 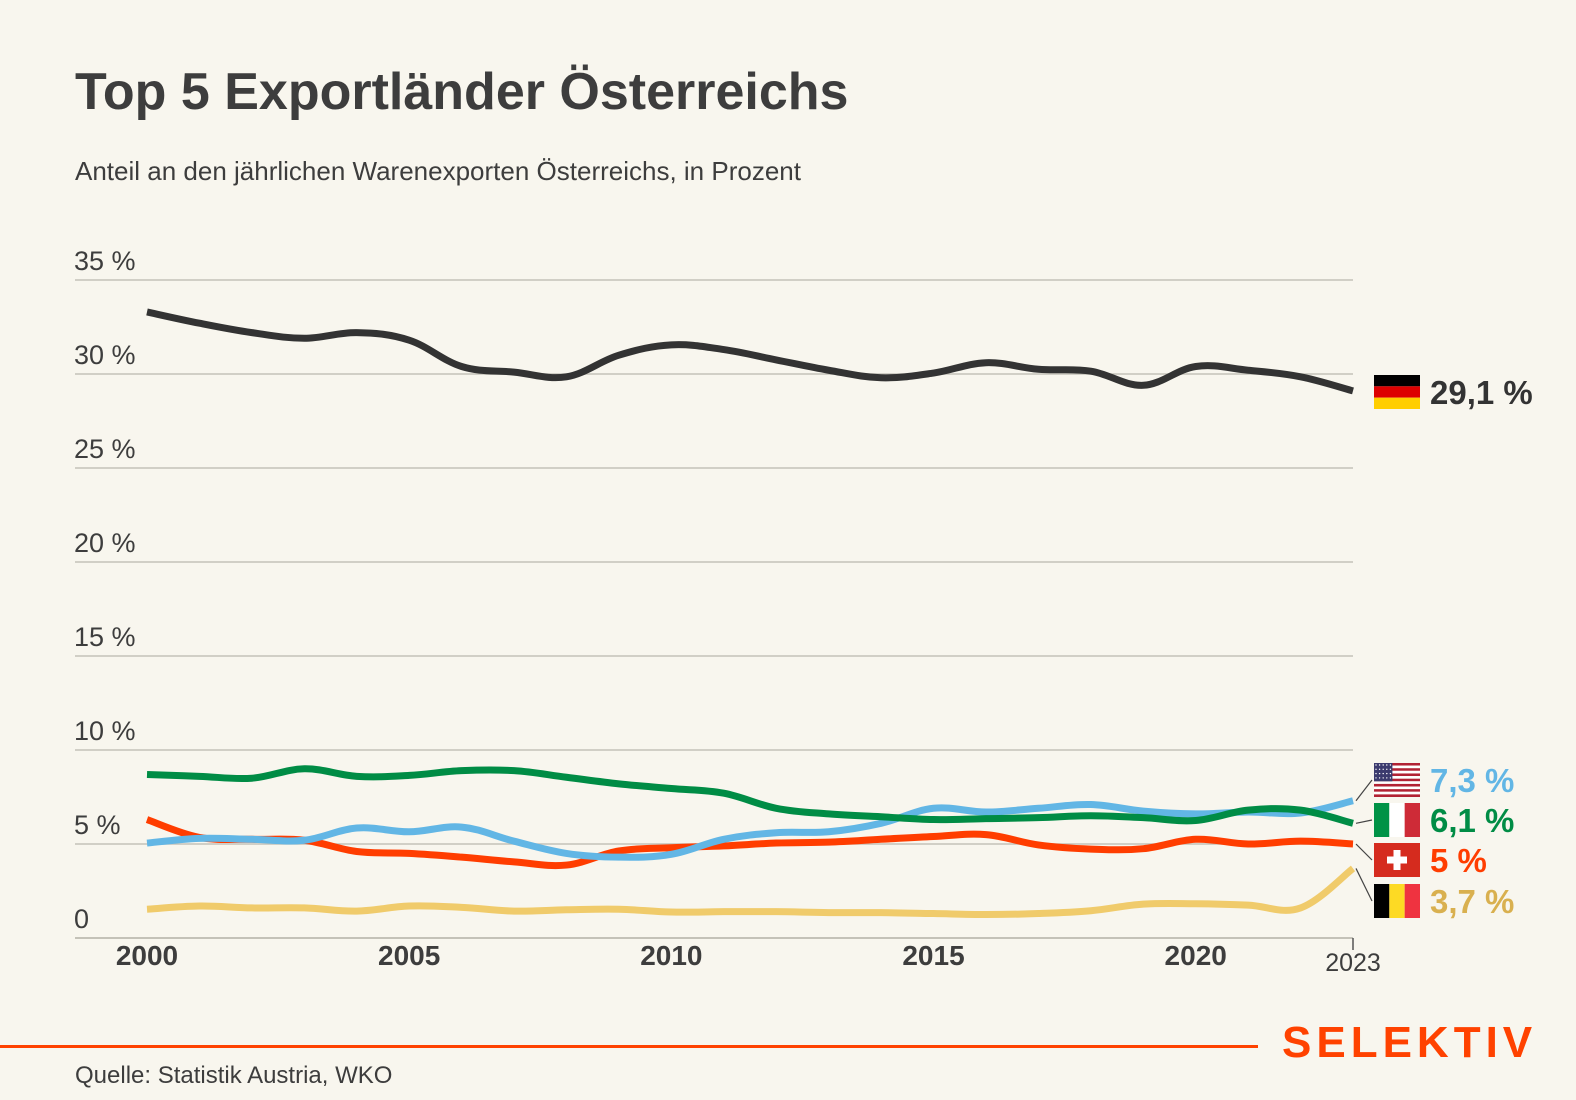 I want to click on flag-belgium-icon, so click(x=1397, y=901).